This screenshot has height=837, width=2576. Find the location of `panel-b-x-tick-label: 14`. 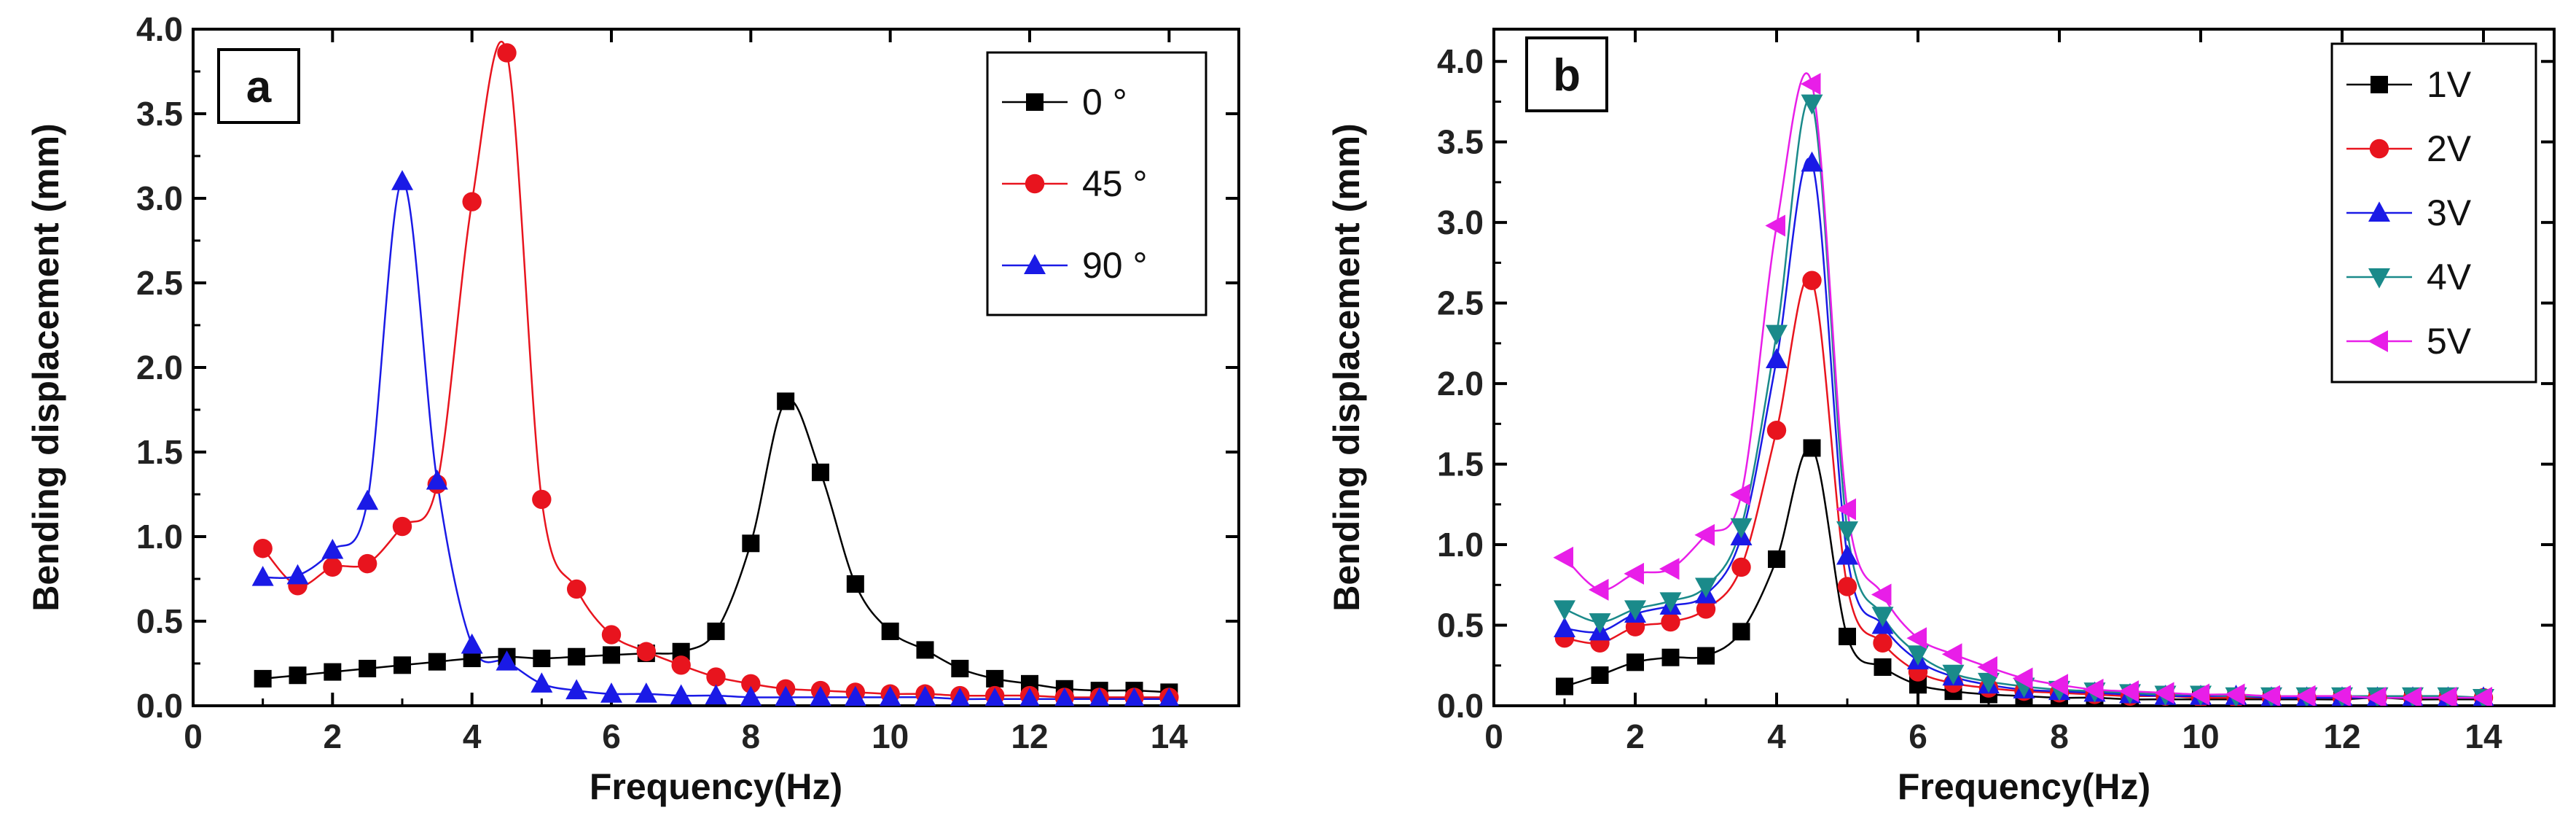

panel-b-x-tick-label: 14 is located at coordinates (2483, 736).